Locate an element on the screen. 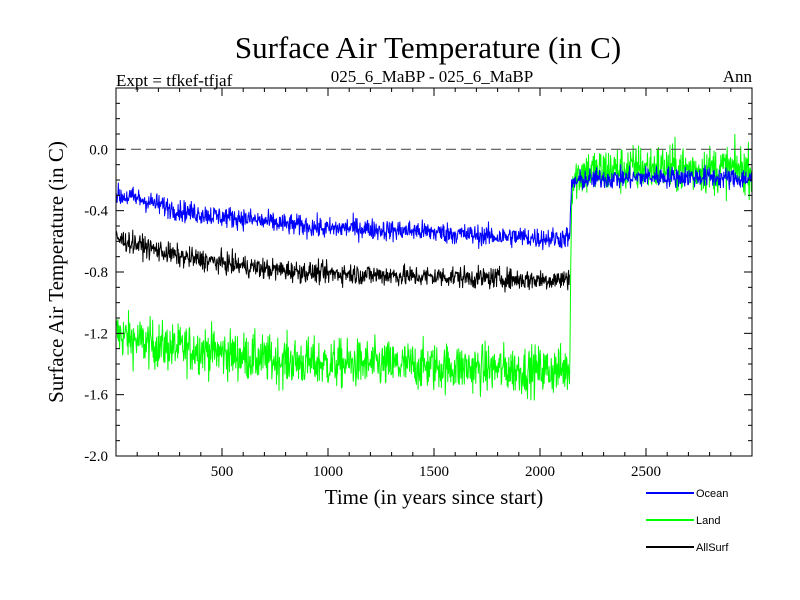 This screenshot has height=600, width=800. x-tick-label: 1500 is located at coordinates (434, 472).